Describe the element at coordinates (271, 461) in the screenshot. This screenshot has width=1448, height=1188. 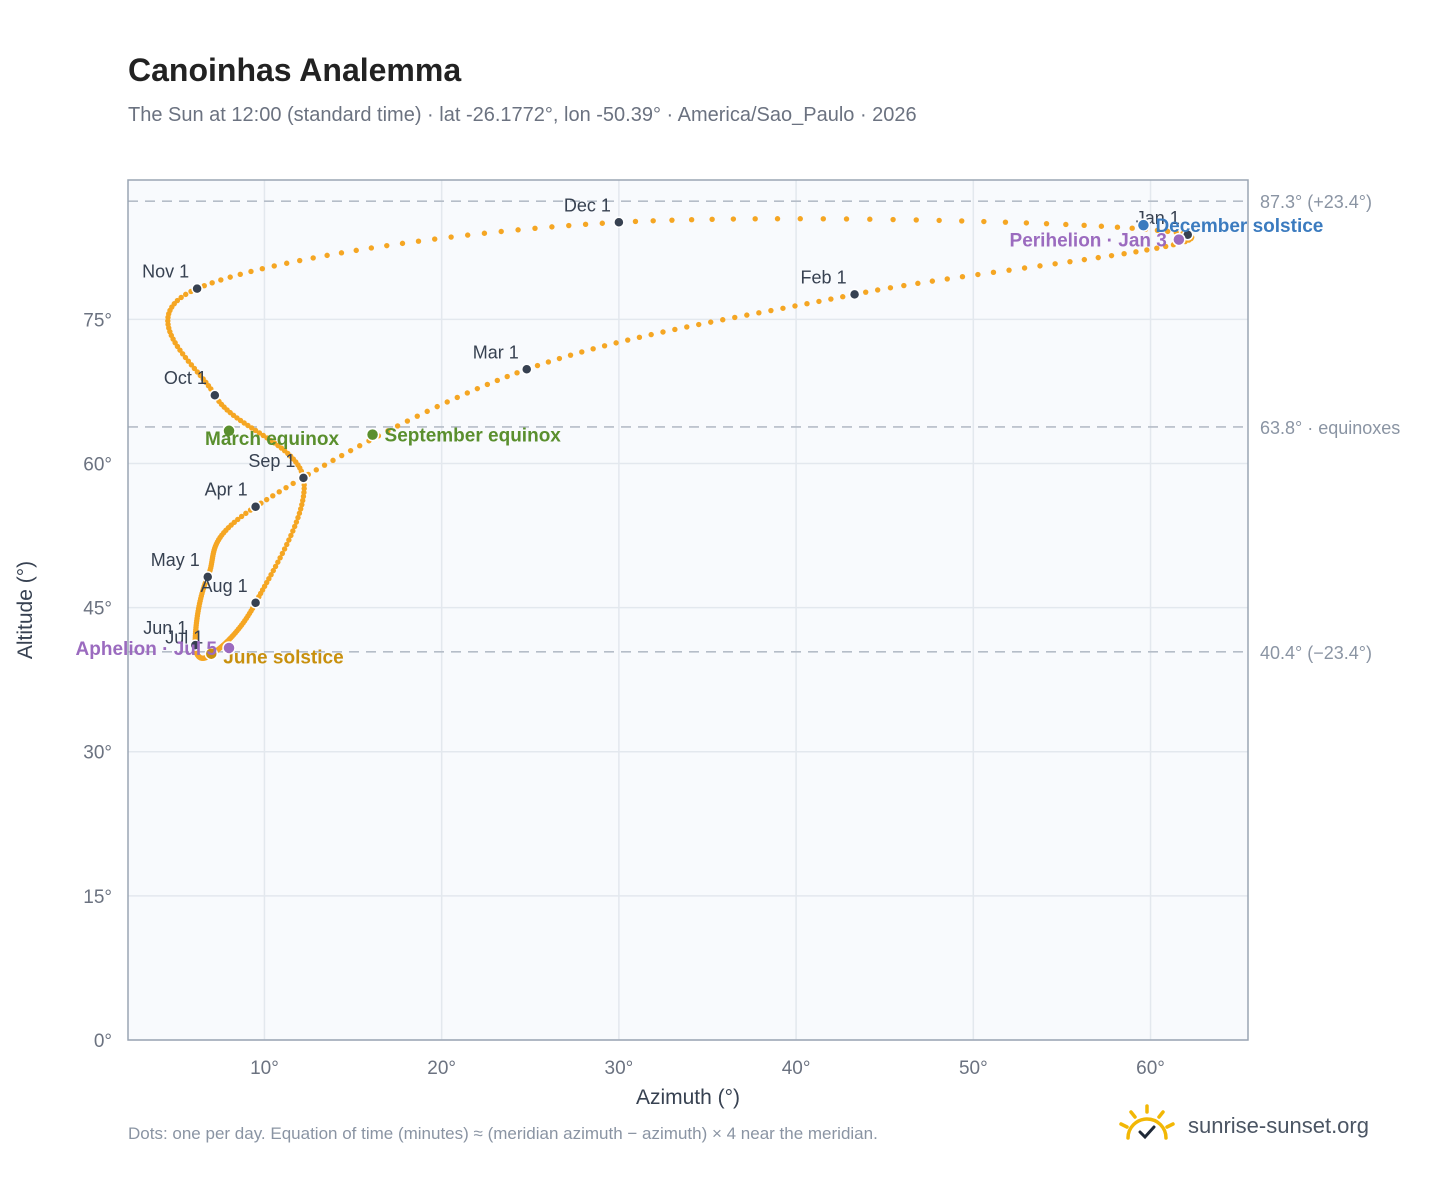
I see `month-label: Sep 1` at that location.